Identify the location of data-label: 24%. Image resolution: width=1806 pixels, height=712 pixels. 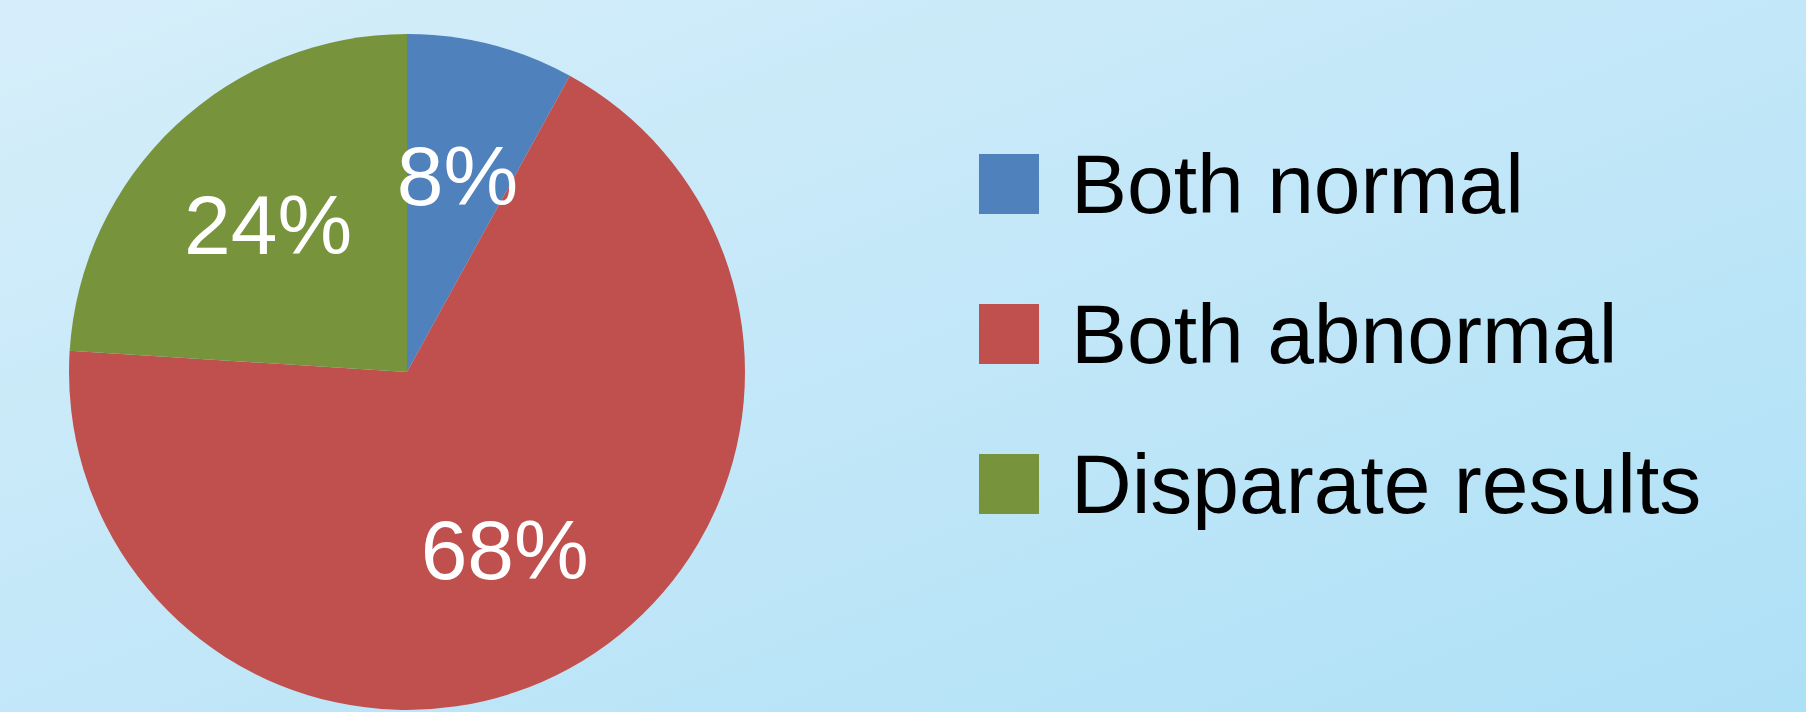
(268, 224).